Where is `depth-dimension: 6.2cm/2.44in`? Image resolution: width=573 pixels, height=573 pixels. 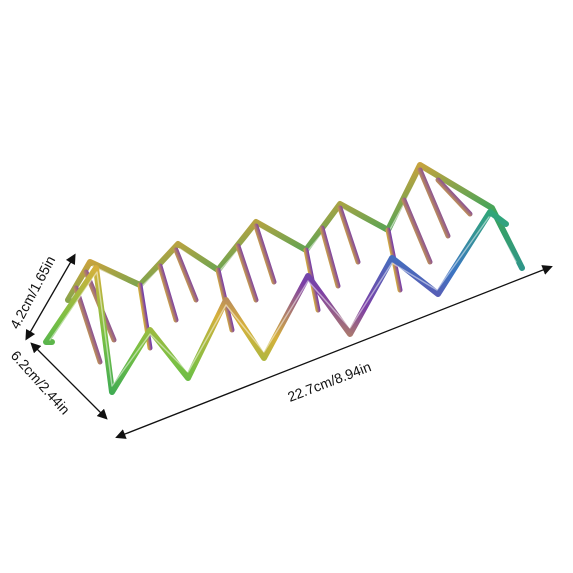 depth-dimension: 6.2cm/2.44in is located at coordinates (58, 381).